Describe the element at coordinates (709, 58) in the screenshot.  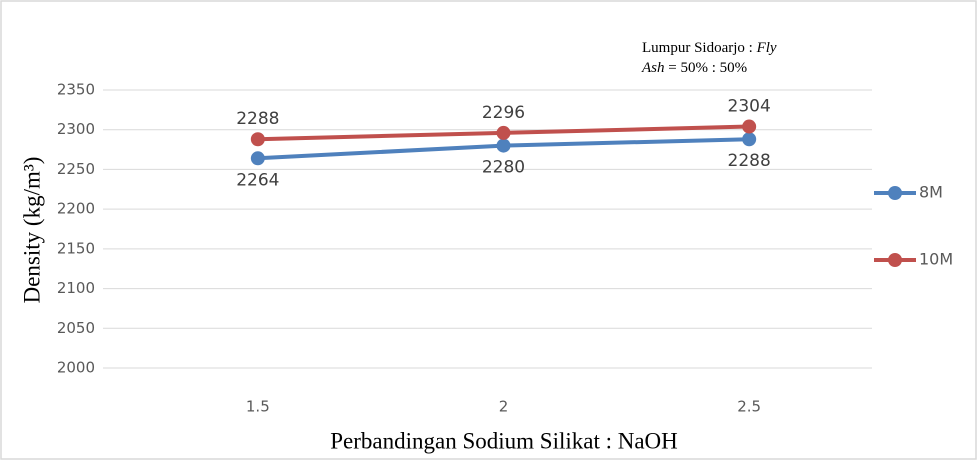
I see `annotation-text: Fly Ash` at that location.